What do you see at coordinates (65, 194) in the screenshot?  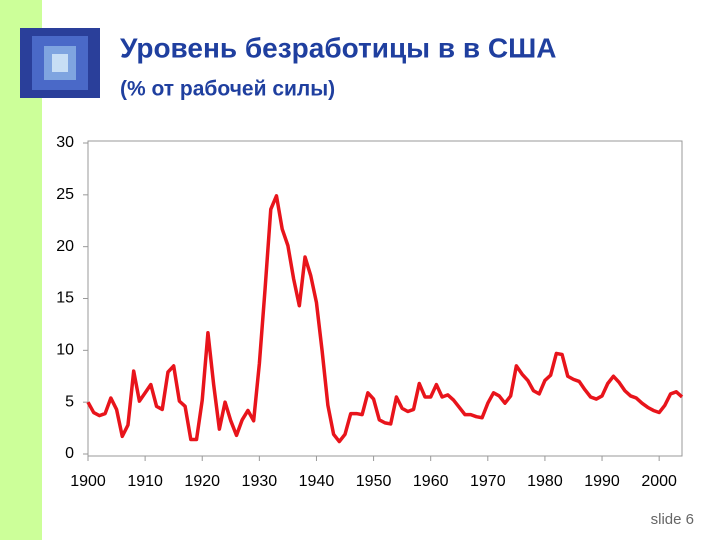 I see `y-tick-label: 25` at bounding box center [65, 194].